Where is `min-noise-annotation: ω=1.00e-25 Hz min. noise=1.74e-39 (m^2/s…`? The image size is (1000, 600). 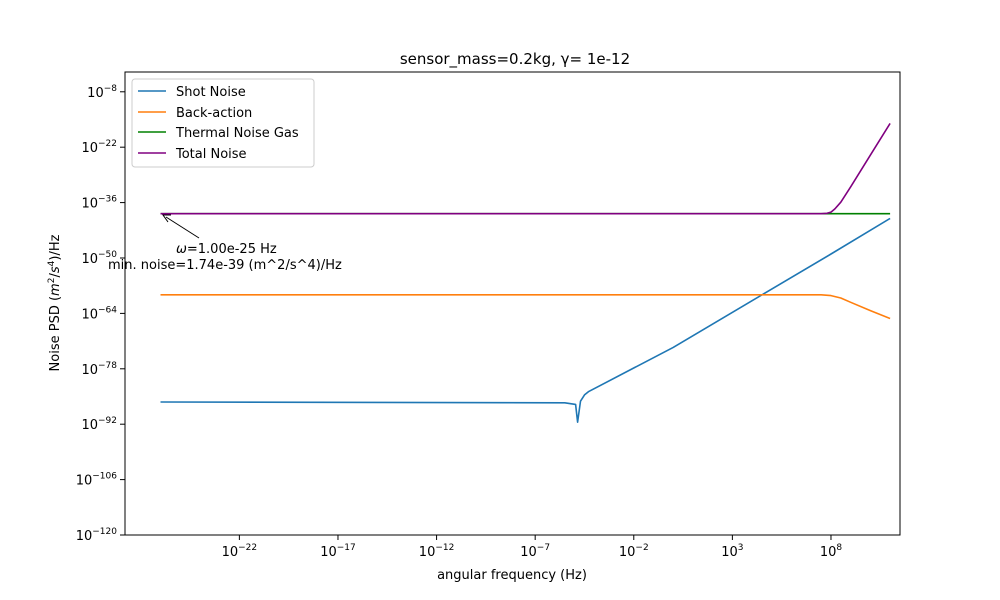
min-noise-annotation: ω=1.00e-25 Hz min. noise=1.74e-39 (m^2/s… is located at coordinates (225, 243).